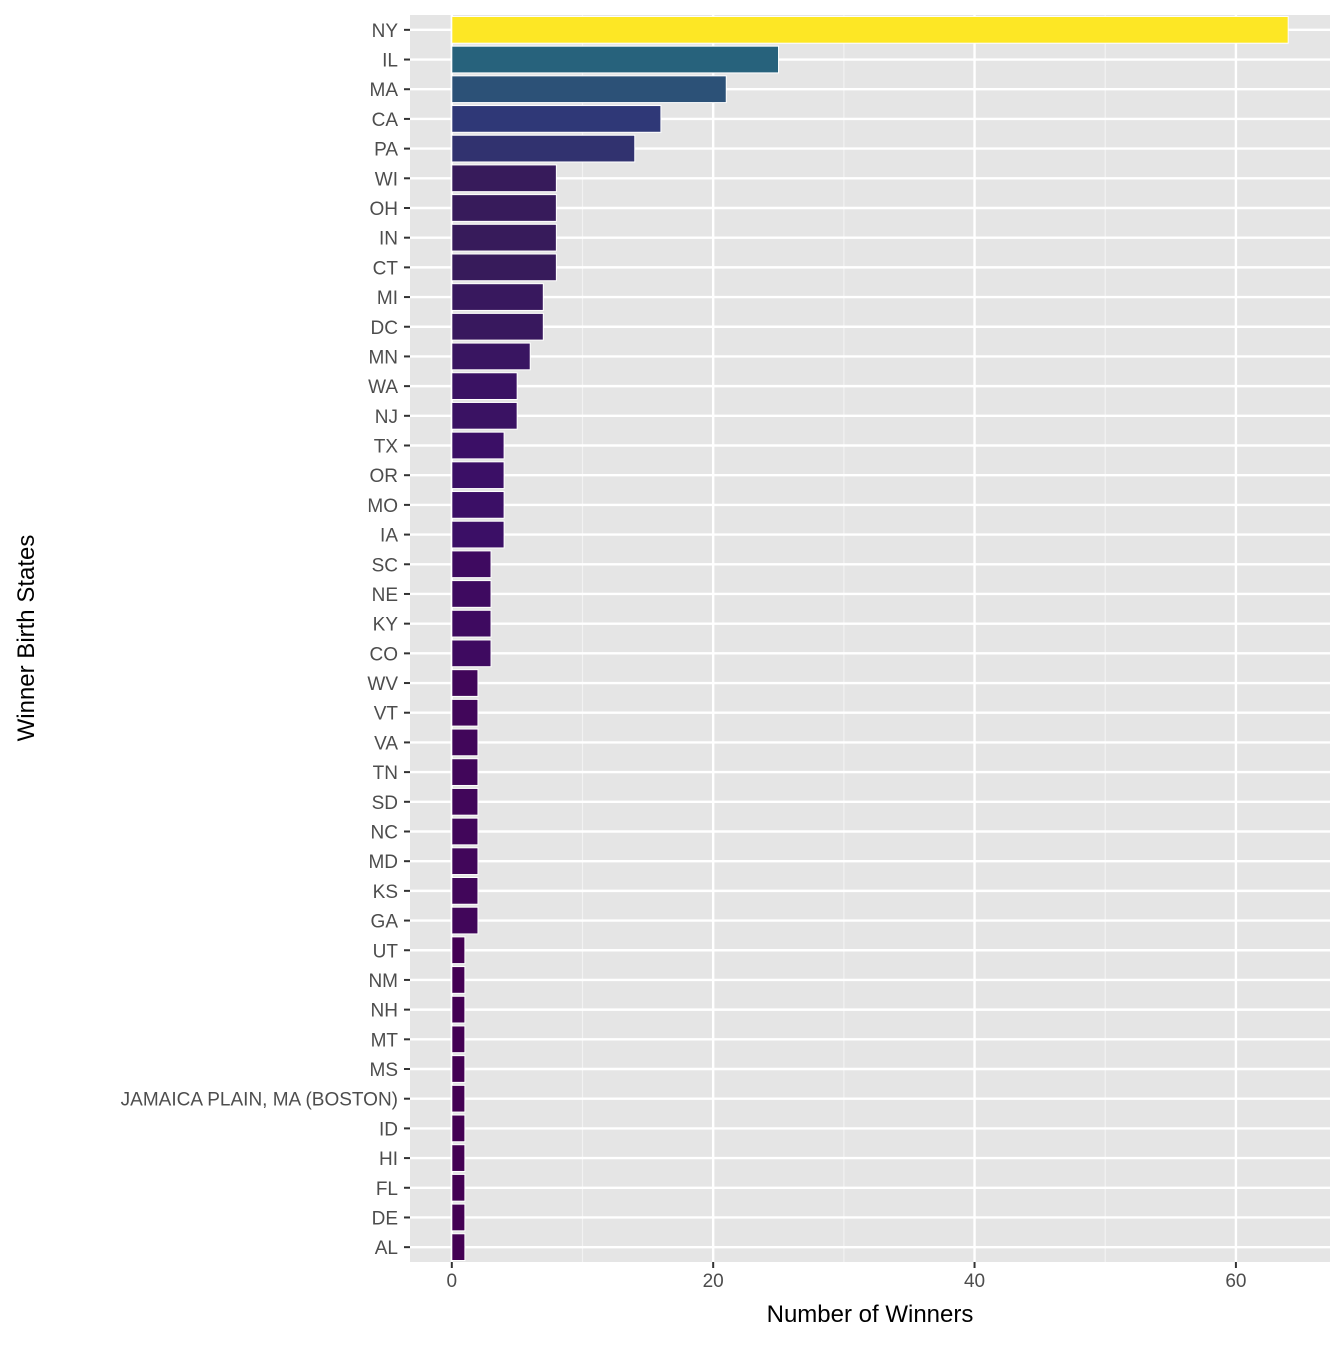 Image resolution: width=1344 pixels, height=1349 pixels. Describe the element at coordinates (478, 534) in the screenshot. I see `bar-ia` at that location.